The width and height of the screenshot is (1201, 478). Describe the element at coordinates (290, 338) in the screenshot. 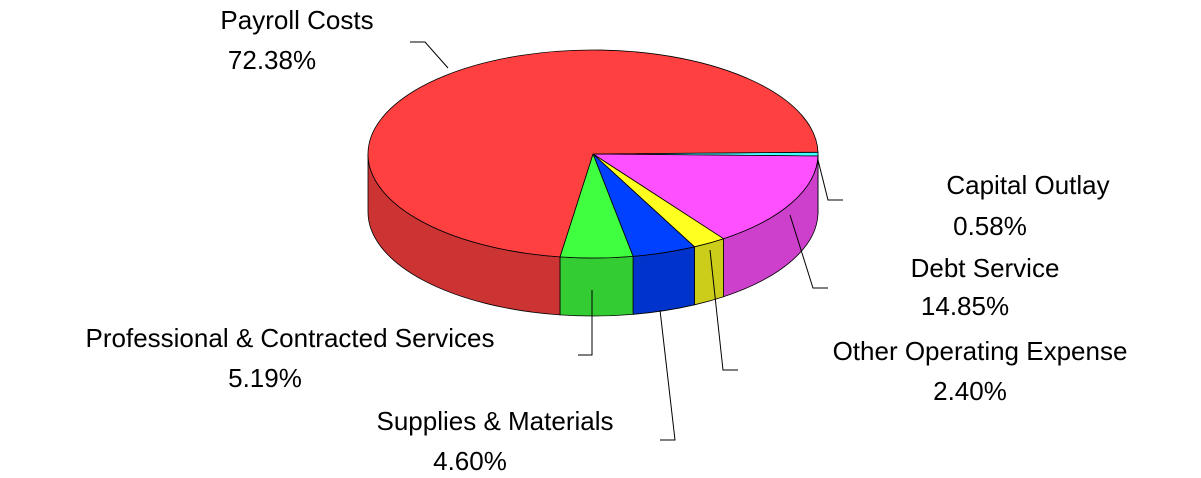

I see `slice-label: Professional & Contracted Services` at that location.